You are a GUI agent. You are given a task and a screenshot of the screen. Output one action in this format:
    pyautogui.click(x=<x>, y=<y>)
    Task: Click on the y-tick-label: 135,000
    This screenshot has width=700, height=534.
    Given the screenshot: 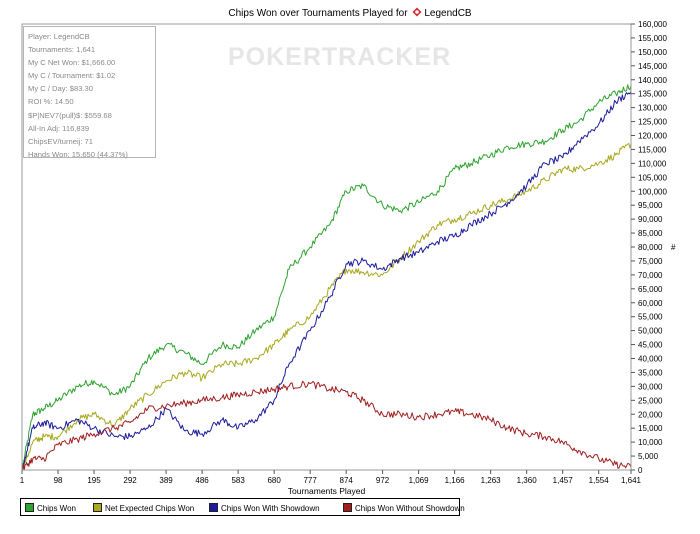 What is the action you would take?
    pyautogui.click(x=652, y=94)
    